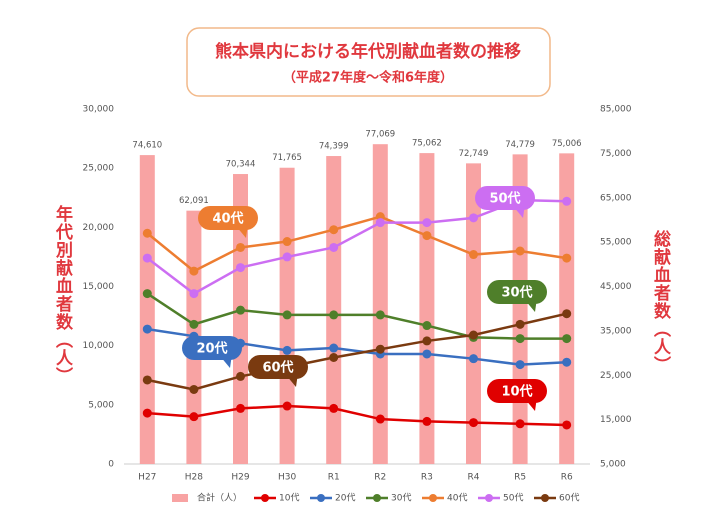 The width and height of the screenshot is (720, 531). Describe the element at coordinates (219, 498) in the screenshot. I see `legend-label: 合計（人）` at that location.